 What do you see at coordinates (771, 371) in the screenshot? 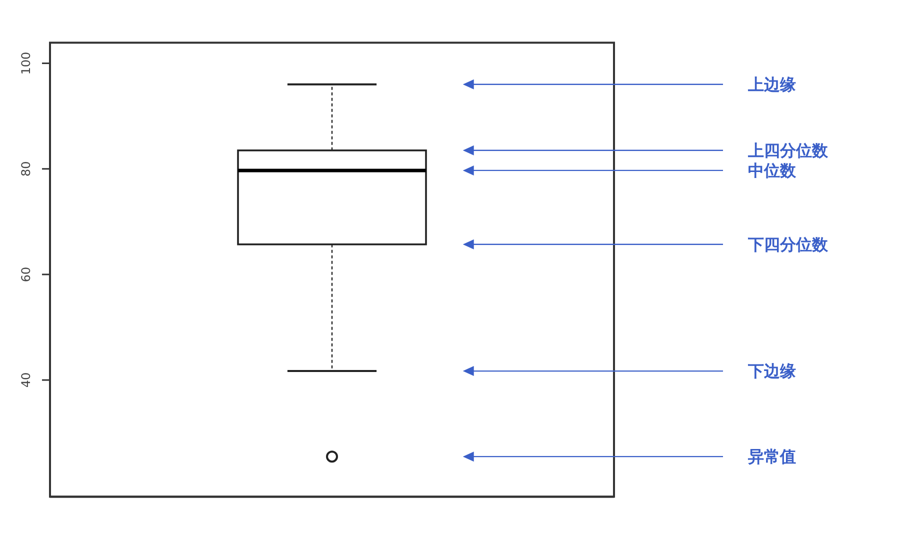
I see `text: 下边缘` at bounding box center [771, 371].